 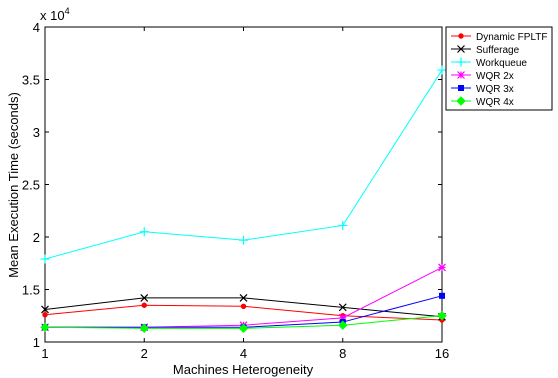 What do you see at coordinates (501, 63) in the screenshot?
I see `legend-label: Workqueue` at bounding box center [501, 63].